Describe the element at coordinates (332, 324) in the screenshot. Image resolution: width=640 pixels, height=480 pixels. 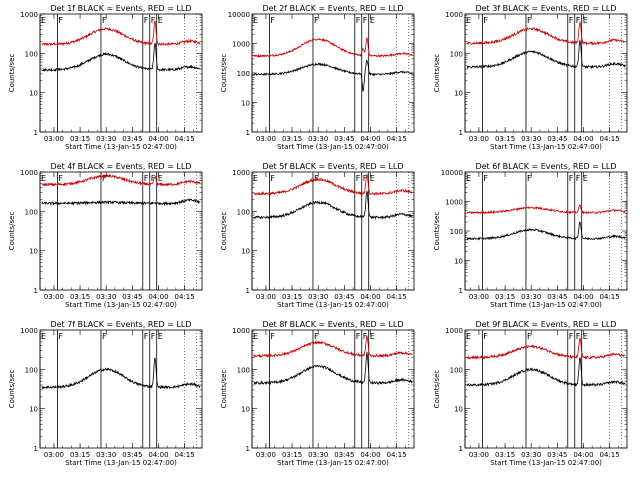
I see `panel-title: Det 8f BLACK = Events, RED = LLD` at that location.